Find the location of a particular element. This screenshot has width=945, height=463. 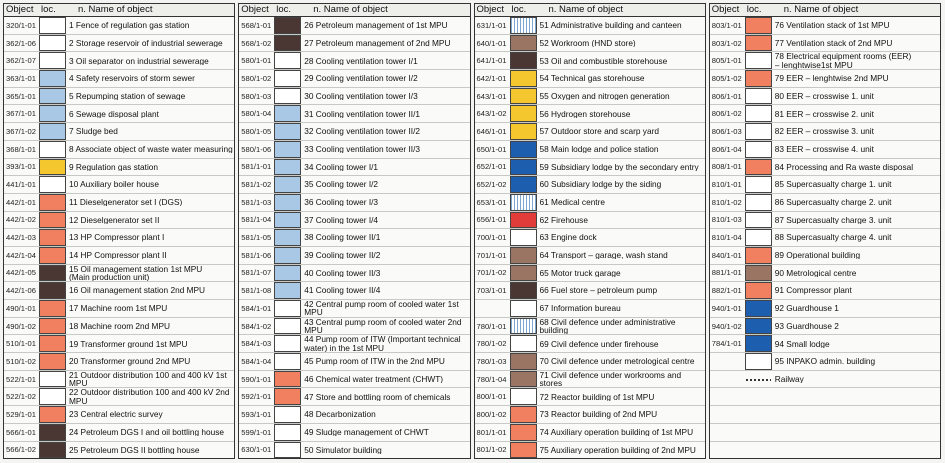

object-name: 35 Cooling tower I/2 is located at coordinates (341, 184).